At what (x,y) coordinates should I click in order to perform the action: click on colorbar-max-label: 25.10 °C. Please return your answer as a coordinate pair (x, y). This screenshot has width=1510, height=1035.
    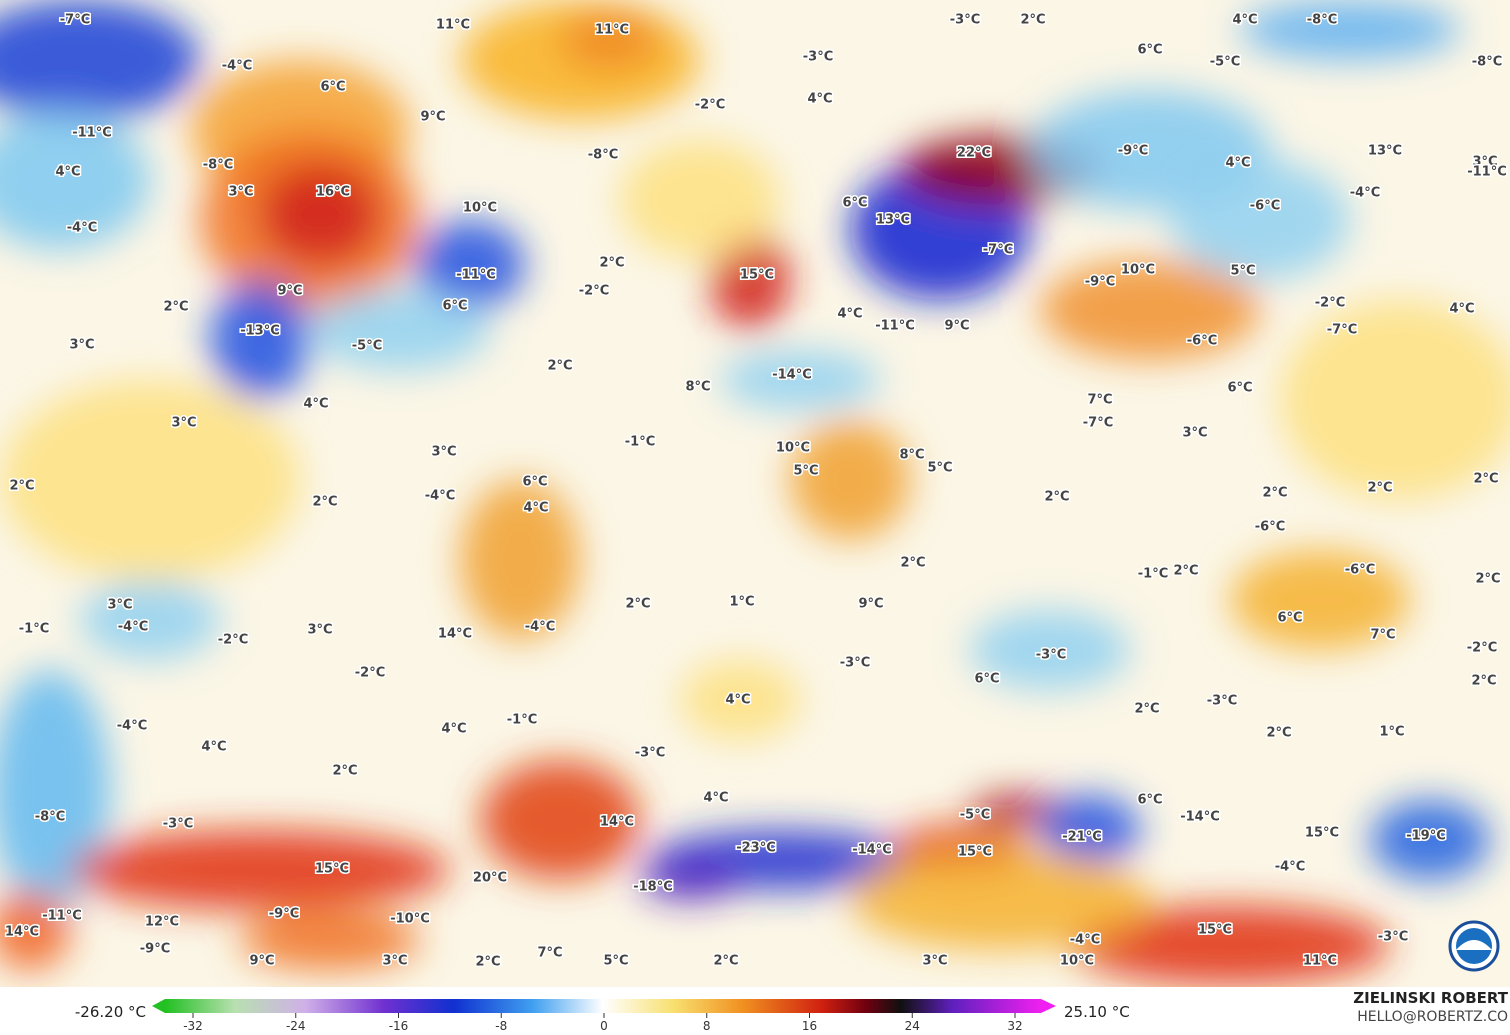
    Looking at the image, I should click on (1097, 1012).